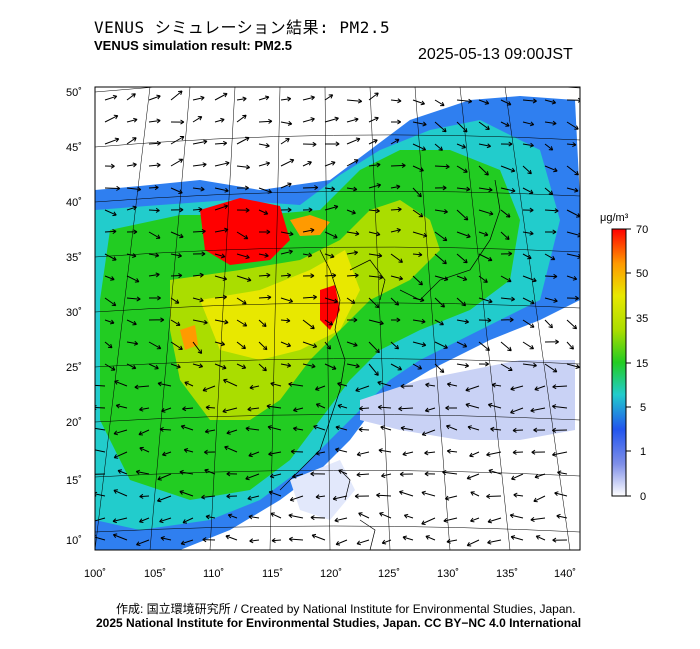 The height and width of the screenshot is (649, 700). Describe the element at coordinates (642, 274) in the screenshot. I see `colorbar-tick: 50` at that location.